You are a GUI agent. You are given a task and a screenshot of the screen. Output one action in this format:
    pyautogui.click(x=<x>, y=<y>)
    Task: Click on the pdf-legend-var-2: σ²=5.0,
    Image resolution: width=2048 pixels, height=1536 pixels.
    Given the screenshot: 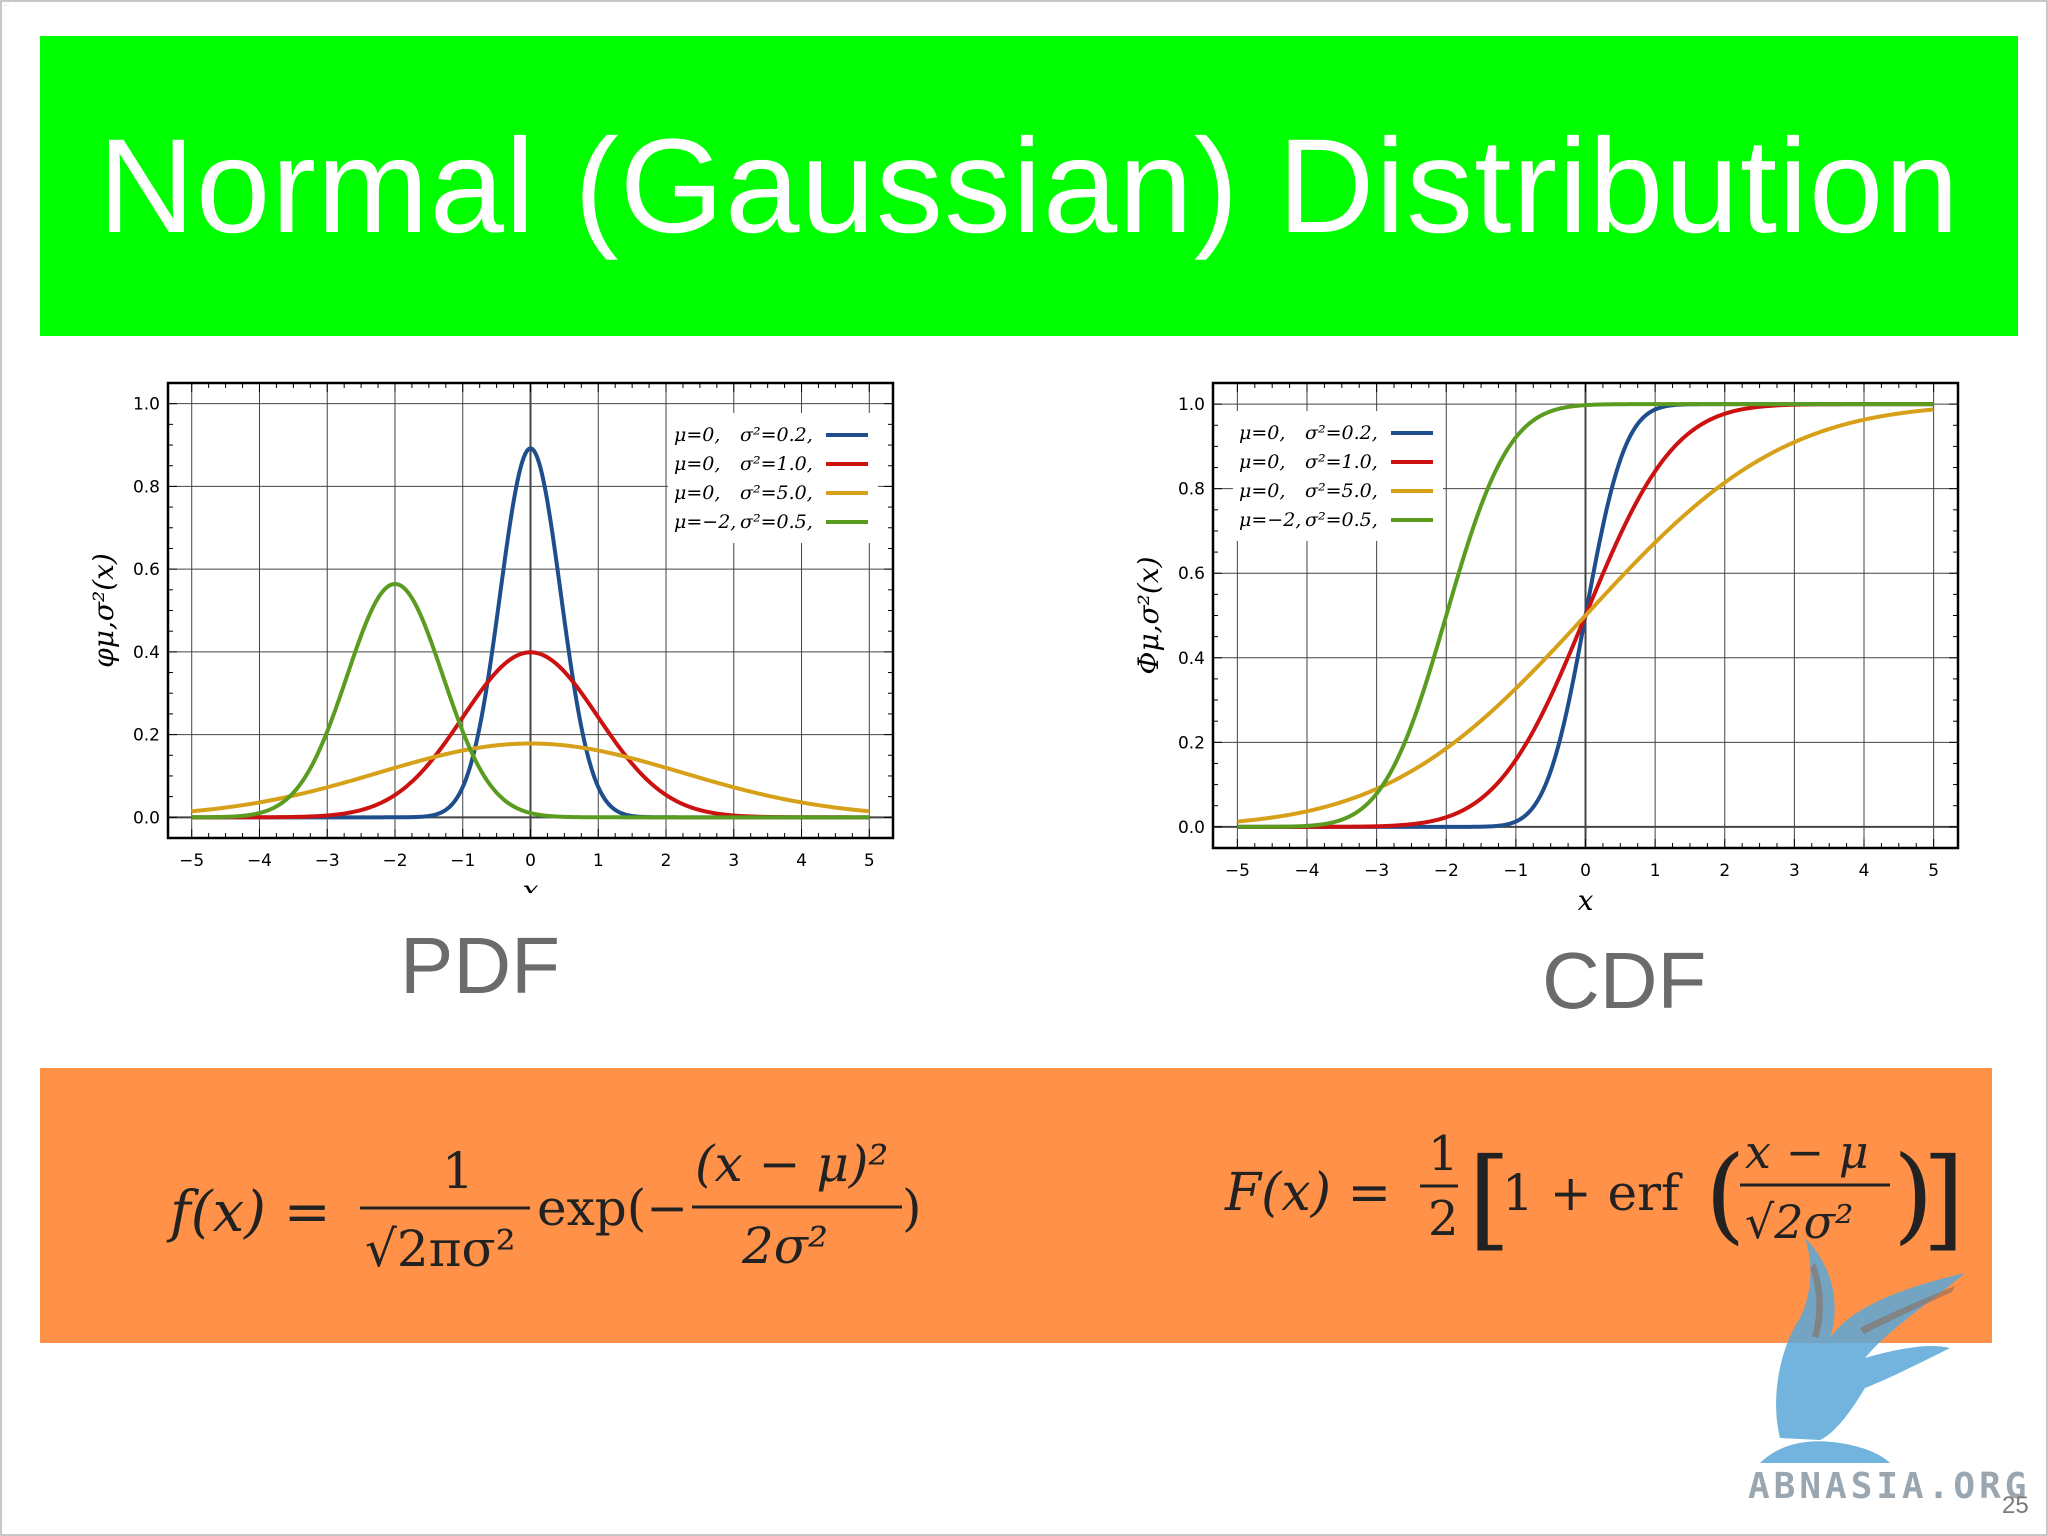 What is the action you would take?
    pyautogui.click(x=776, y=493)
    